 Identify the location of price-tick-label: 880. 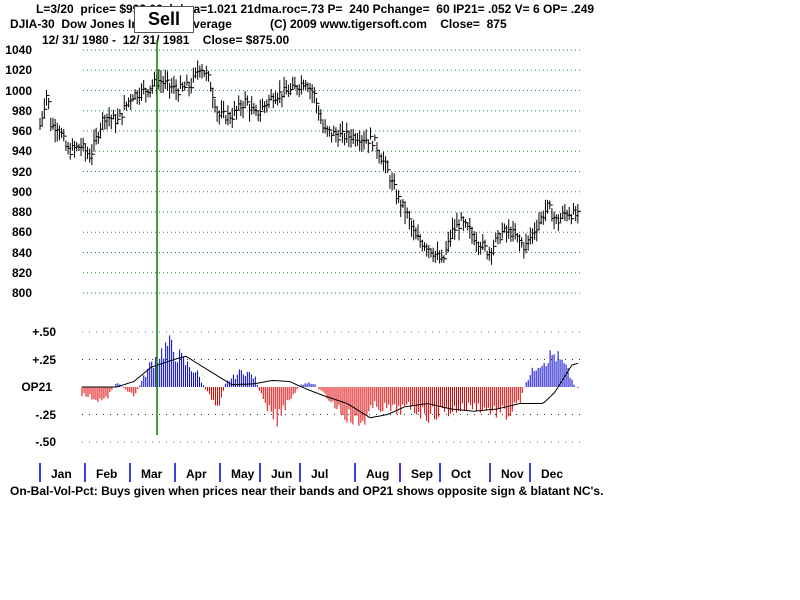
(21, 212).